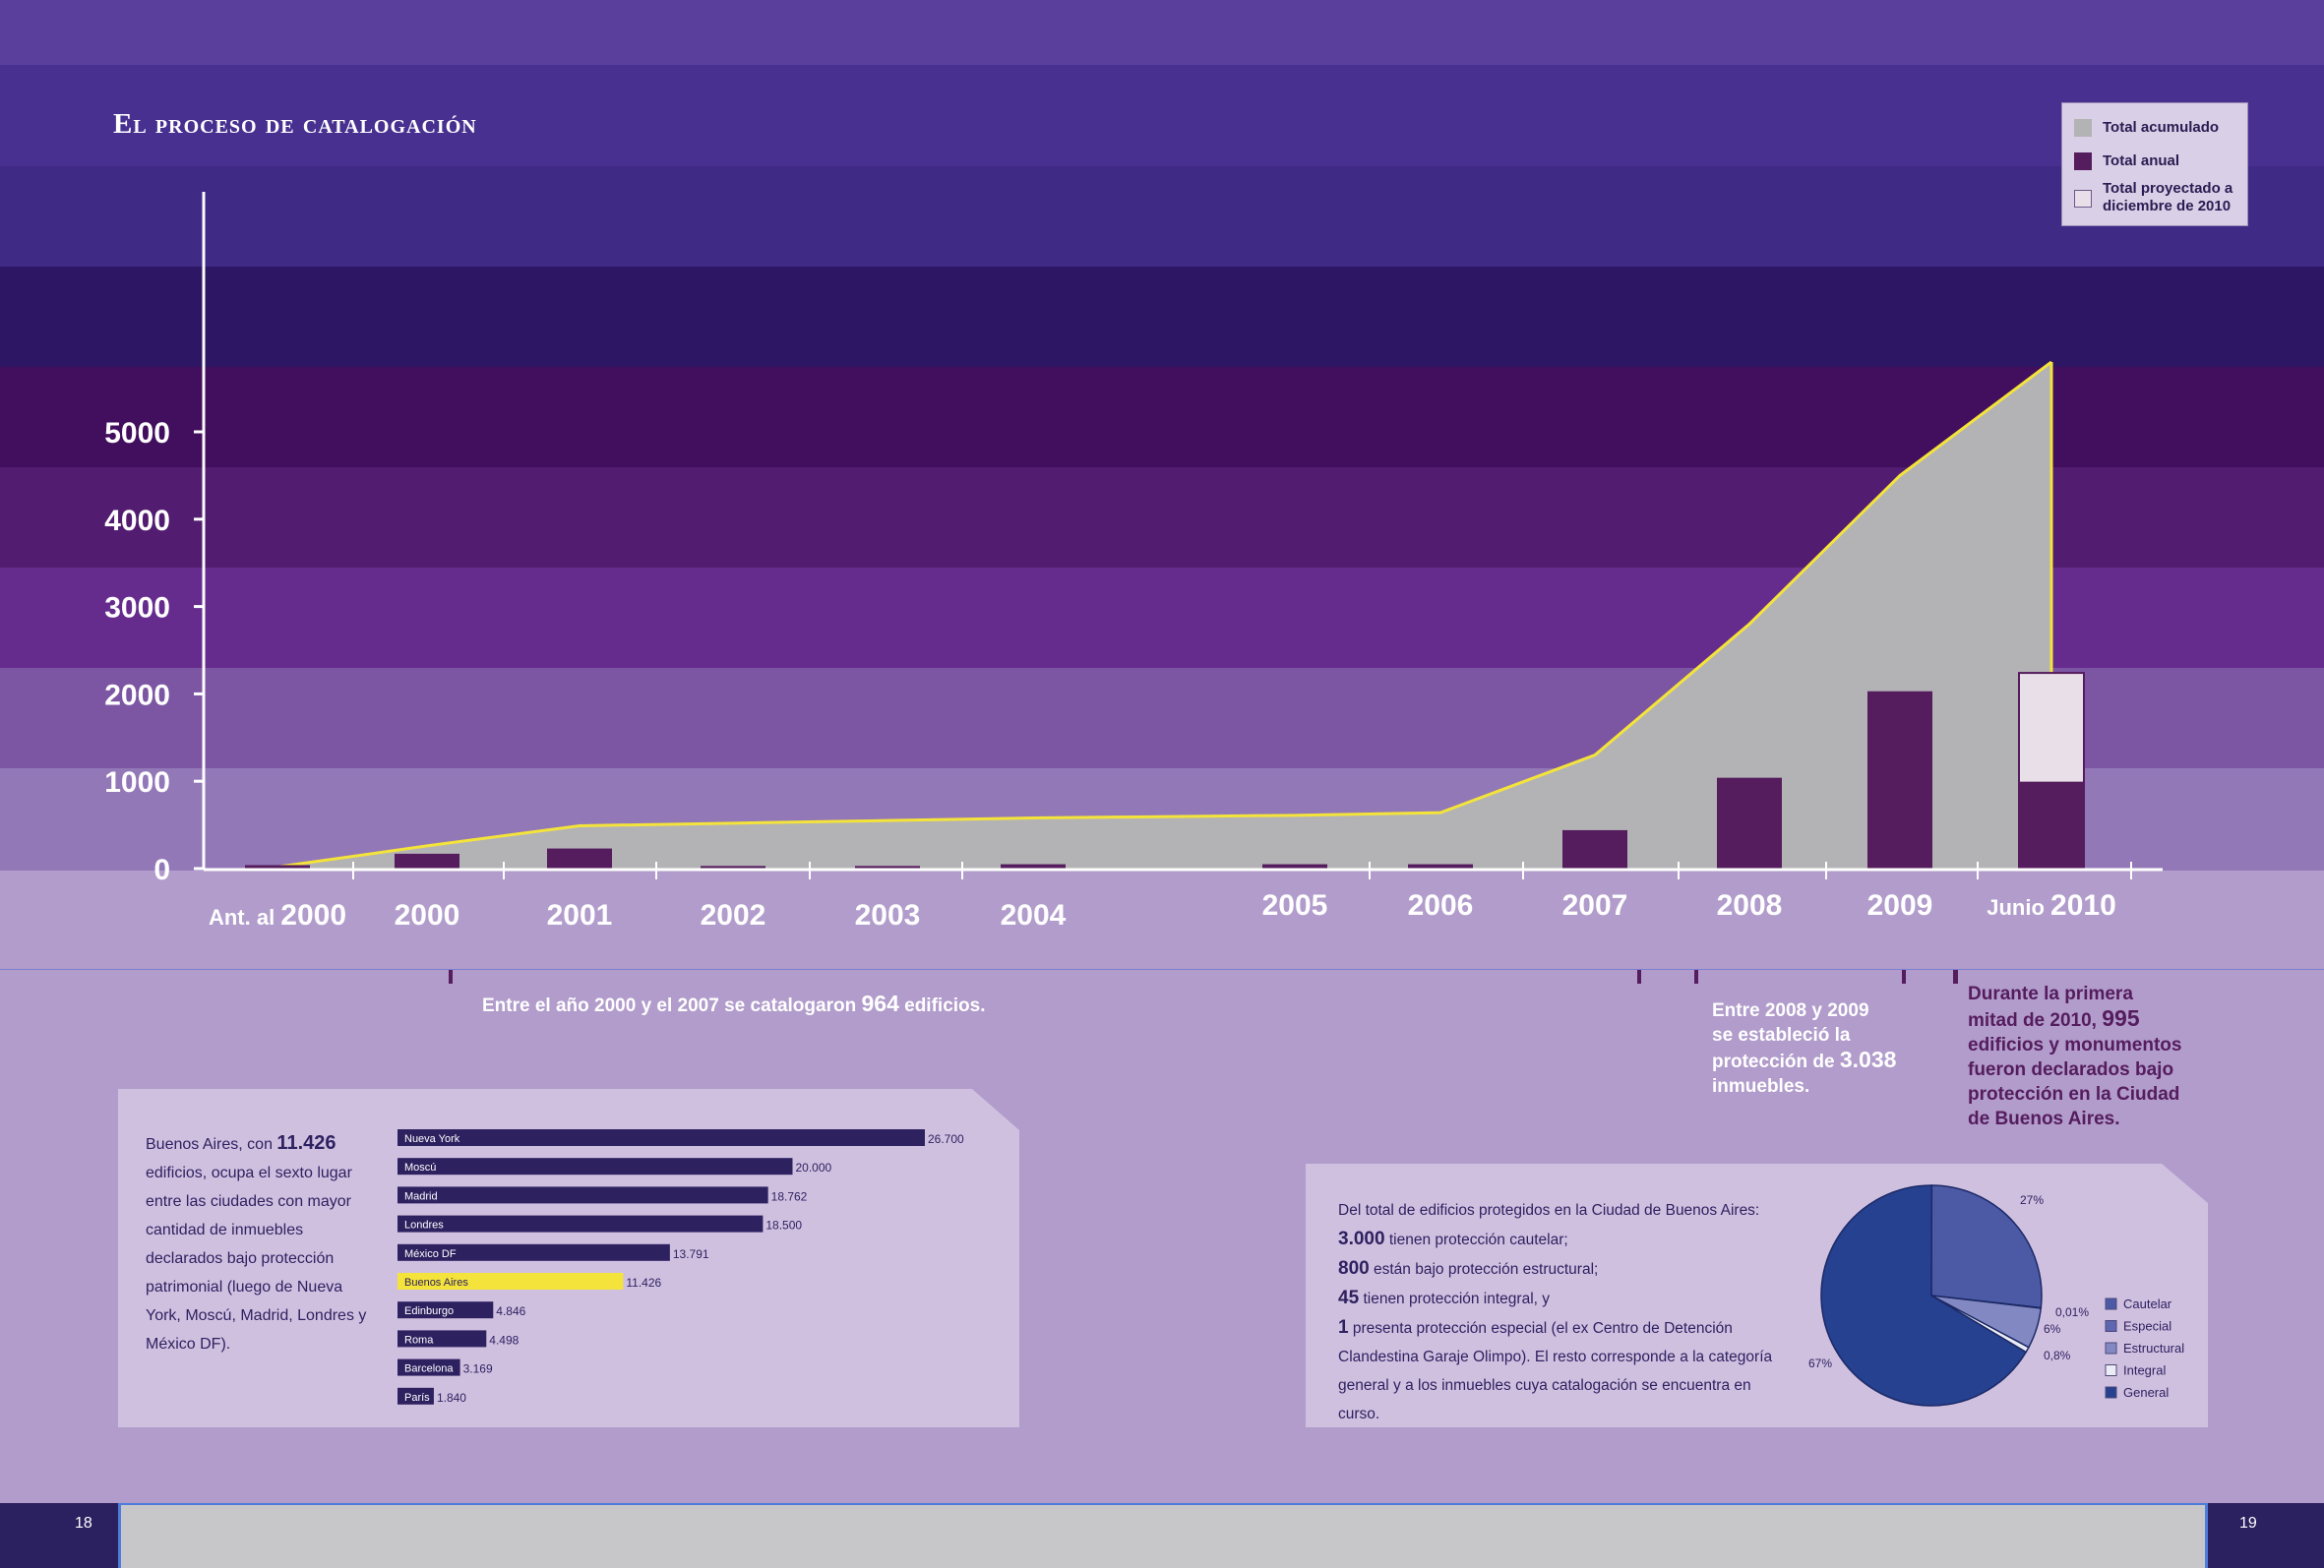 The height and width of the screenshot is (1568, 2324). Describe the element at coordinates (733, 916) in the screenshot. I see `x-tick-label: 2002` at that location.